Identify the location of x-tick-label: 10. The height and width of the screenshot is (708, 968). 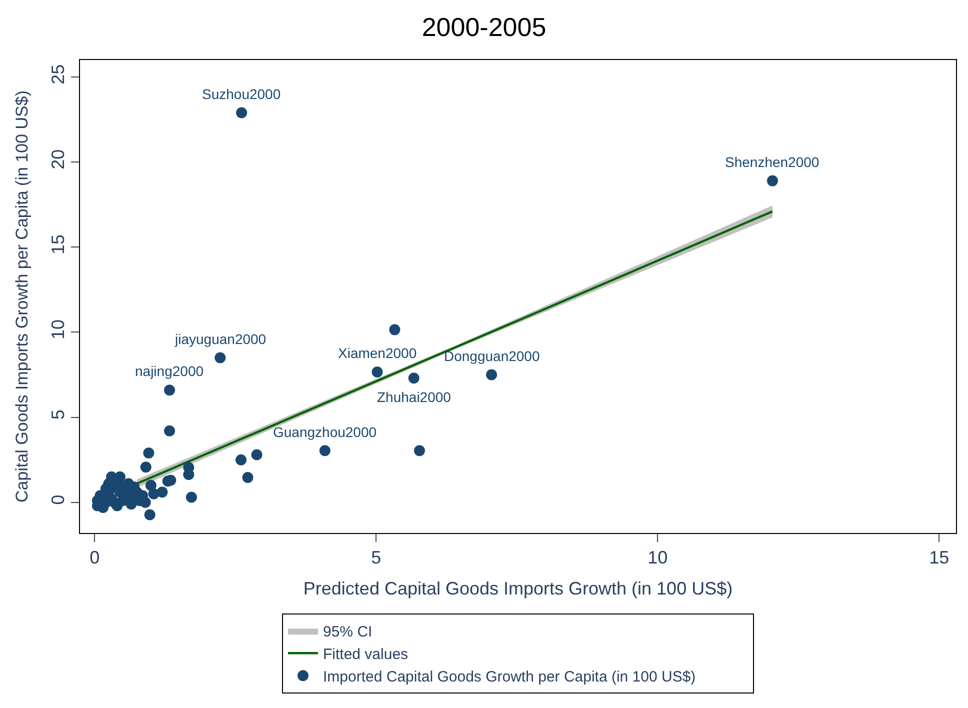
(658, 558).